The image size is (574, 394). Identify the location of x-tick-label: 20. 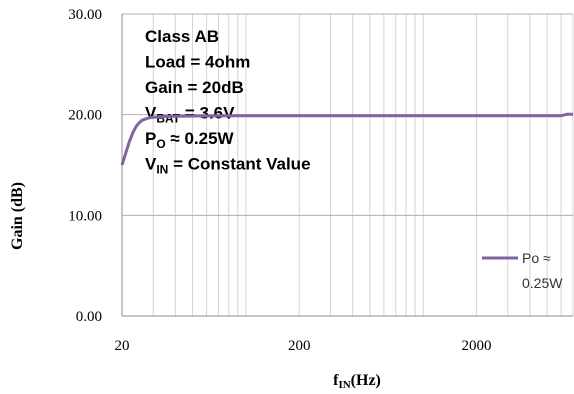
(122, 346).